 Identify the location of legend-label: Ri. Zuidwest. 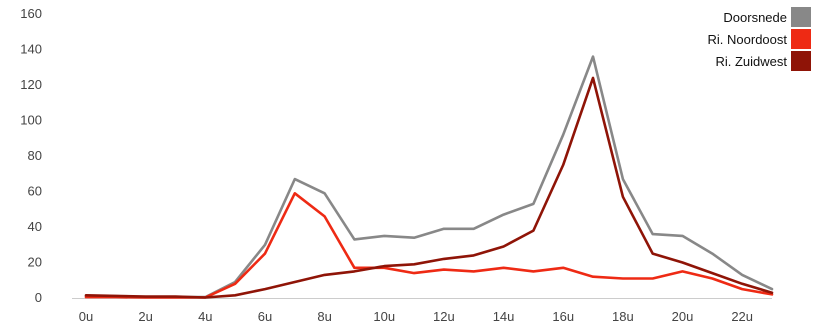
(751, 61).